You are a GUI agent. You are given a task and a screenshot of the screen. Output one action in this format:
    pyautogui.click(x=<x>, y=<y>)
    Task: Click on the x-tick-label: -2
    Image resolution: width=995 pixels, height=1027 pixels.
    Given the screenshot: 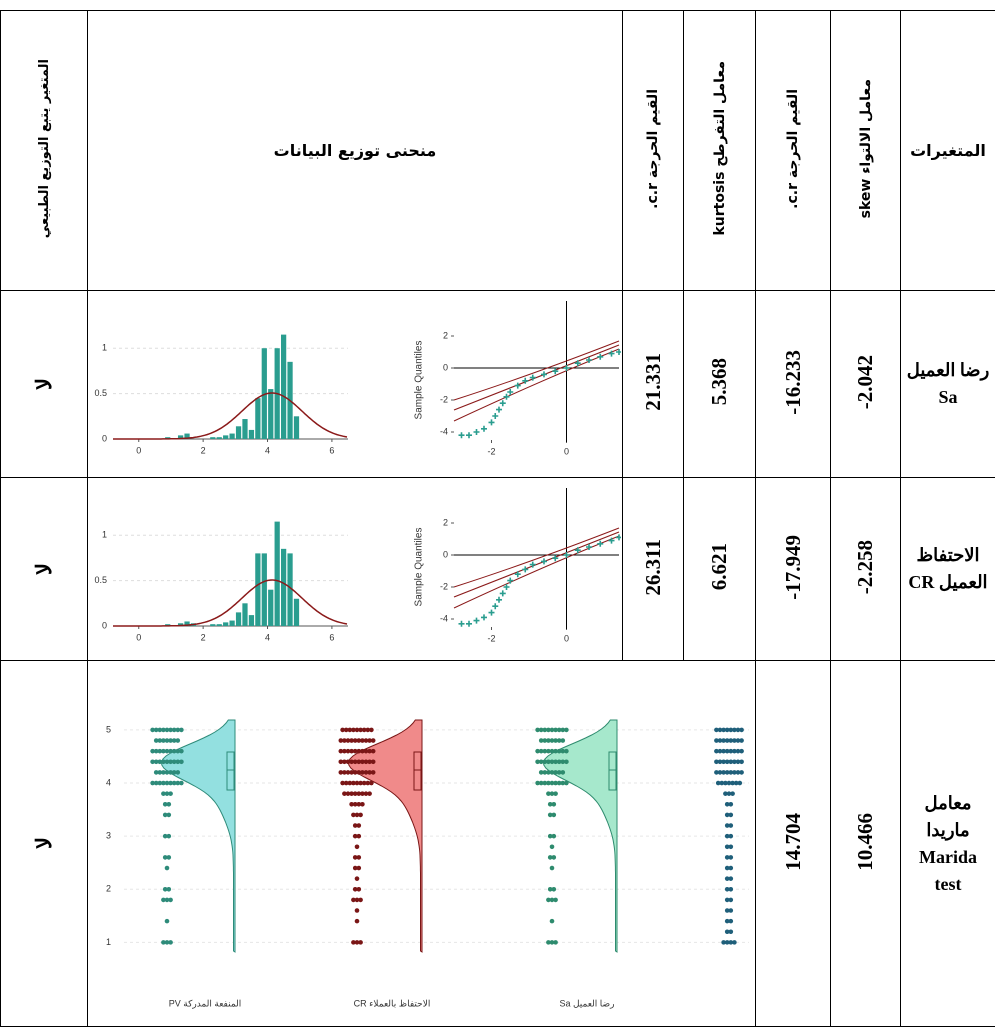 What is the action you would take?
    pyautogui.click(x=491, y=638)
    